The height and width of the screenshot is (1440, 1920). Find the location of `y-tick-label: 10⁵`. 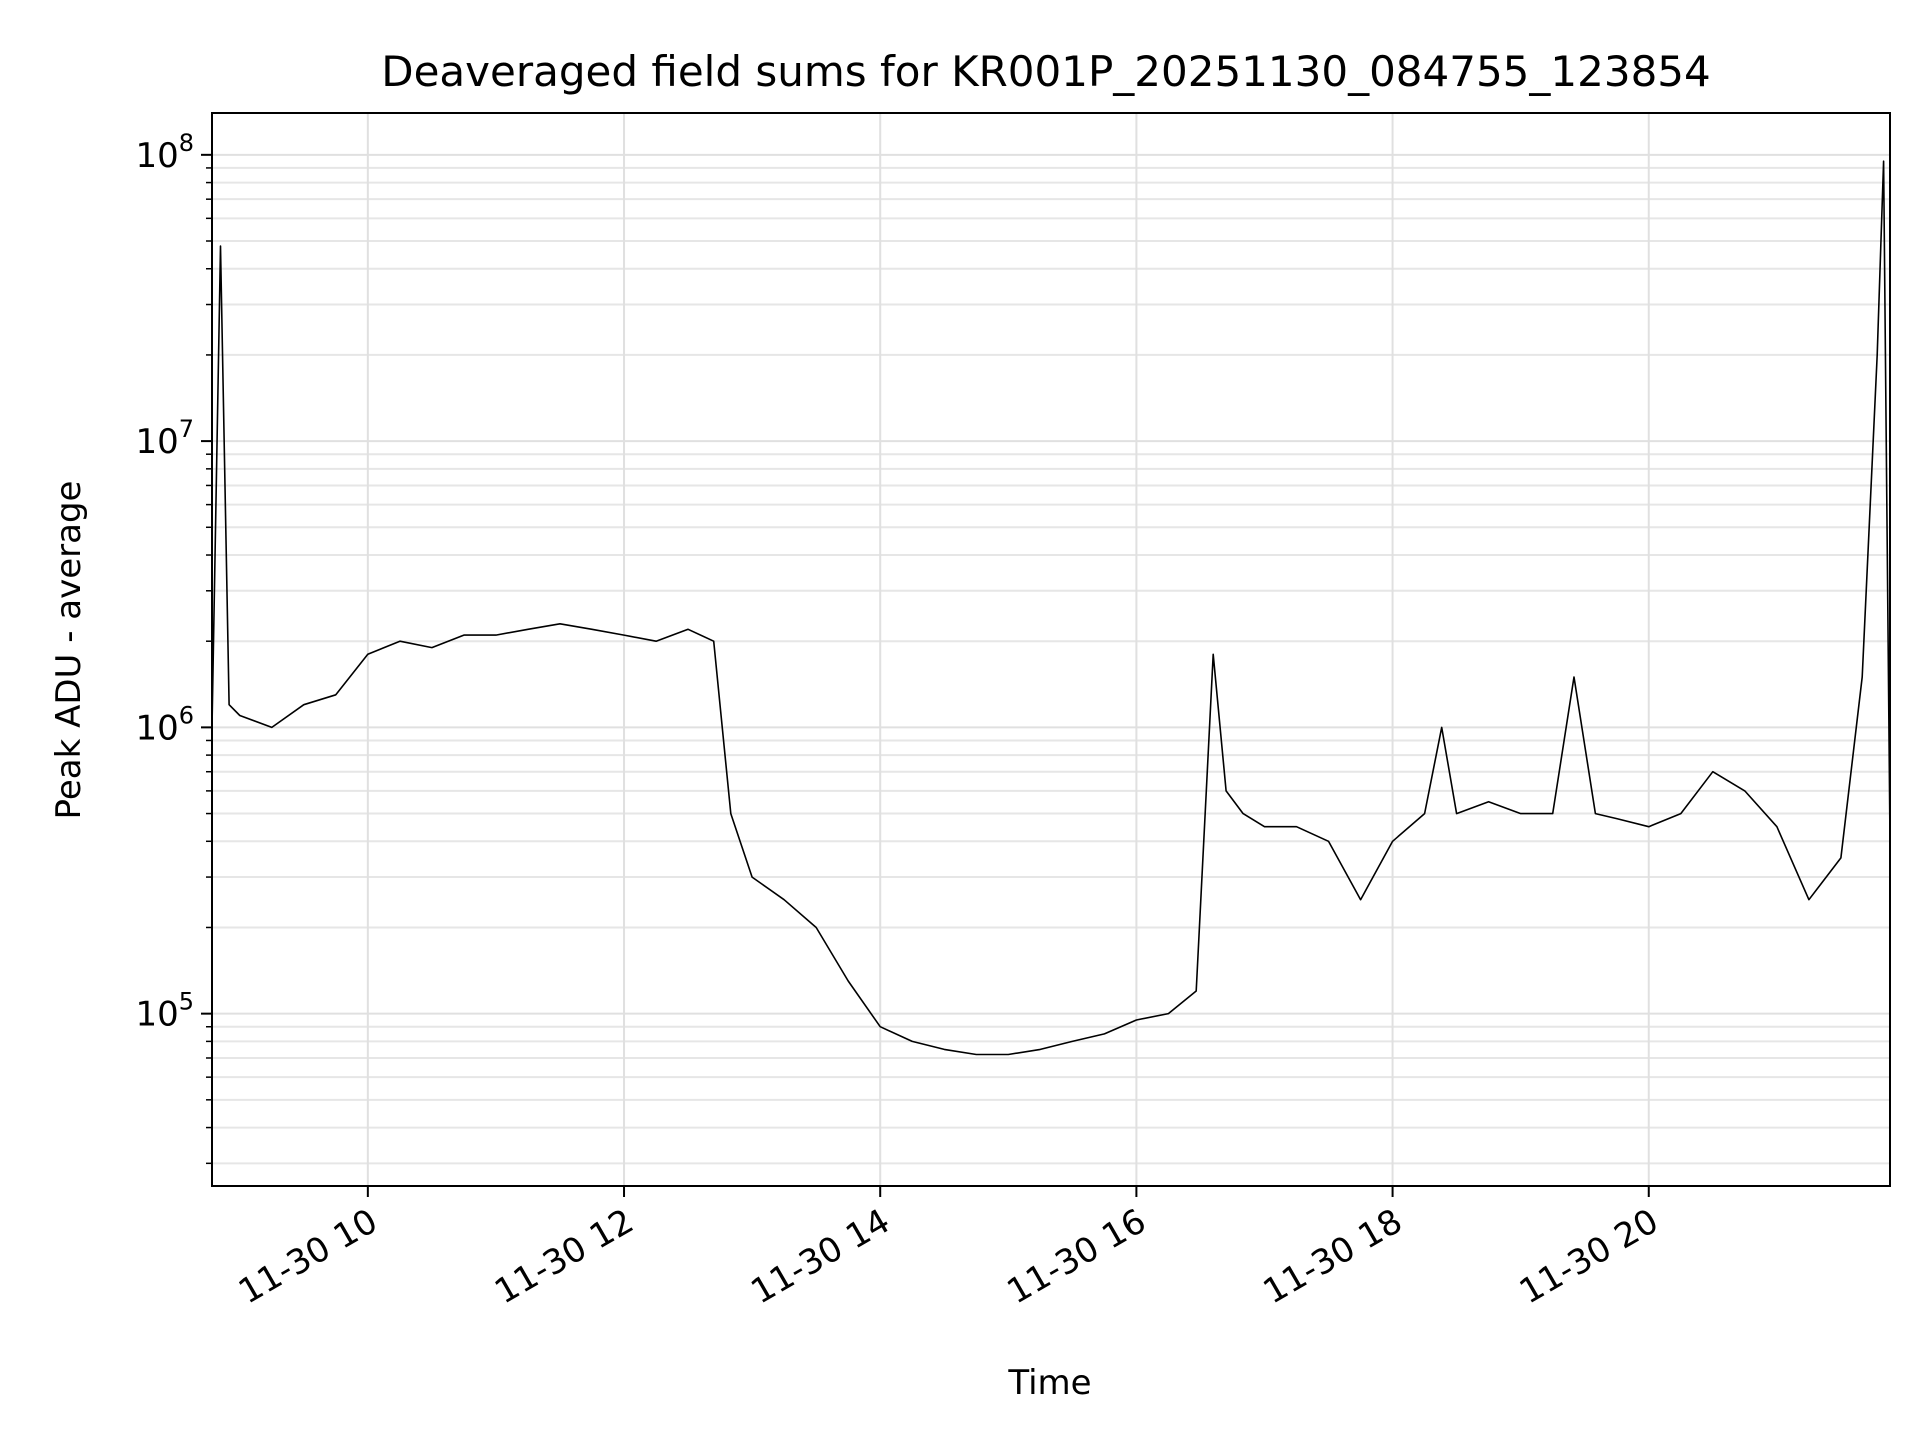

y-tick-label: 10⁵ is located at coordinates (164, 1011).